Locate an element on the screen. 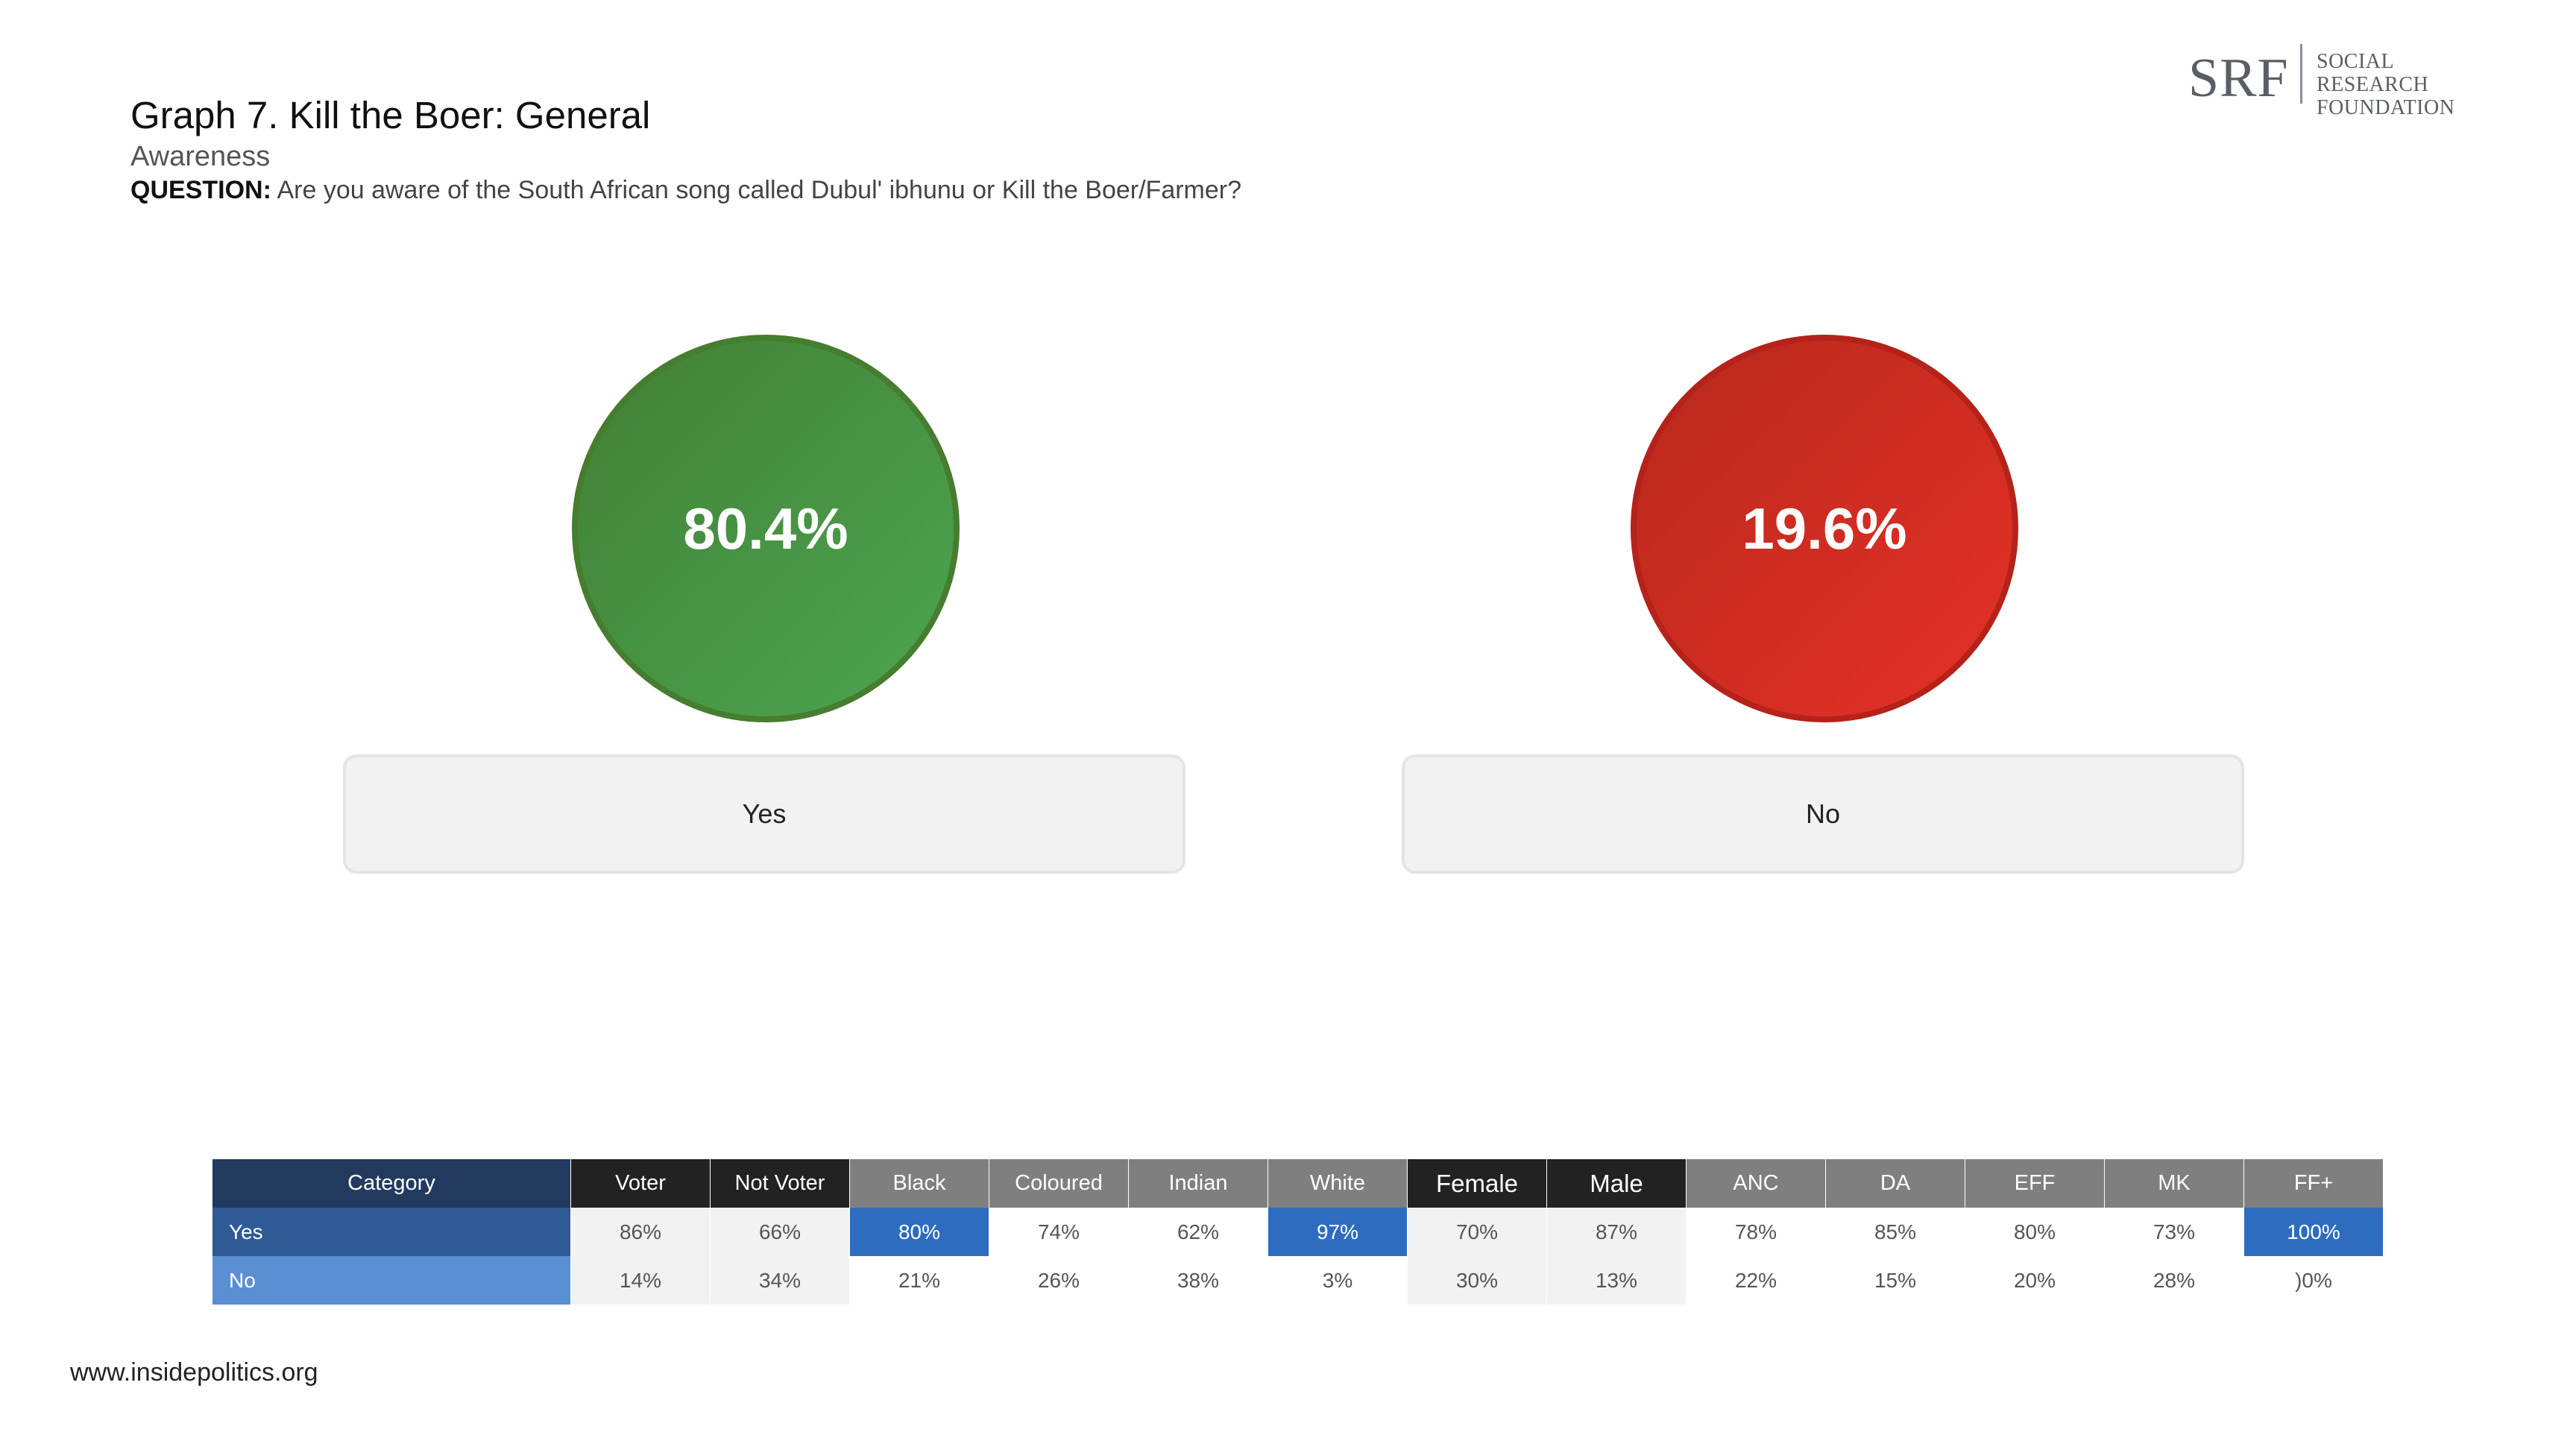  table-cell: 87% is located at coordinates (1616, 1232).